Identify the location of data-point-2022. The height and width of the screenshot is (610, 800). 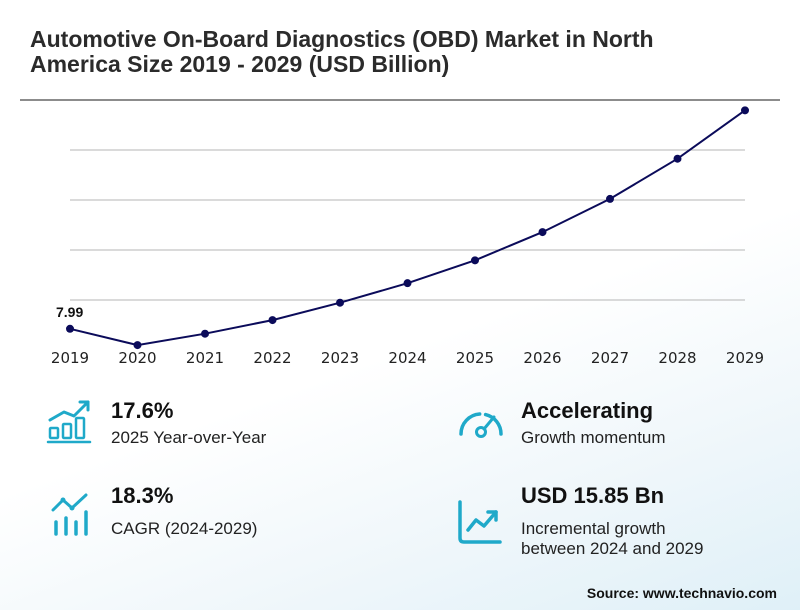
(272, 320).